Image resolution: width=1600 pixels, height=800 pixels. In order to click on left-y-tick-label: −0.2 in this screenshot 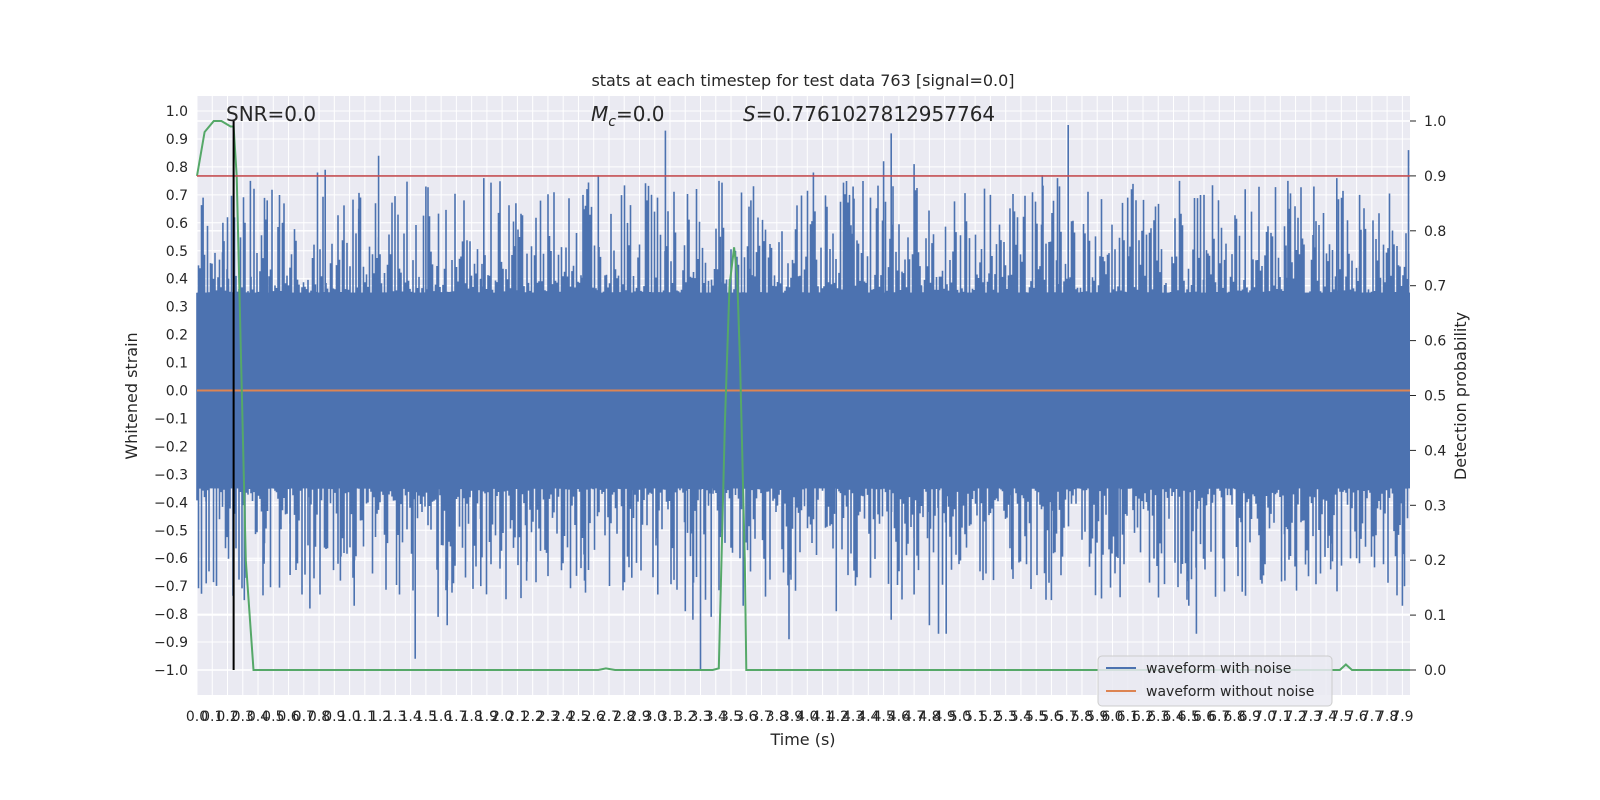, I will do `click(171, 447)`.